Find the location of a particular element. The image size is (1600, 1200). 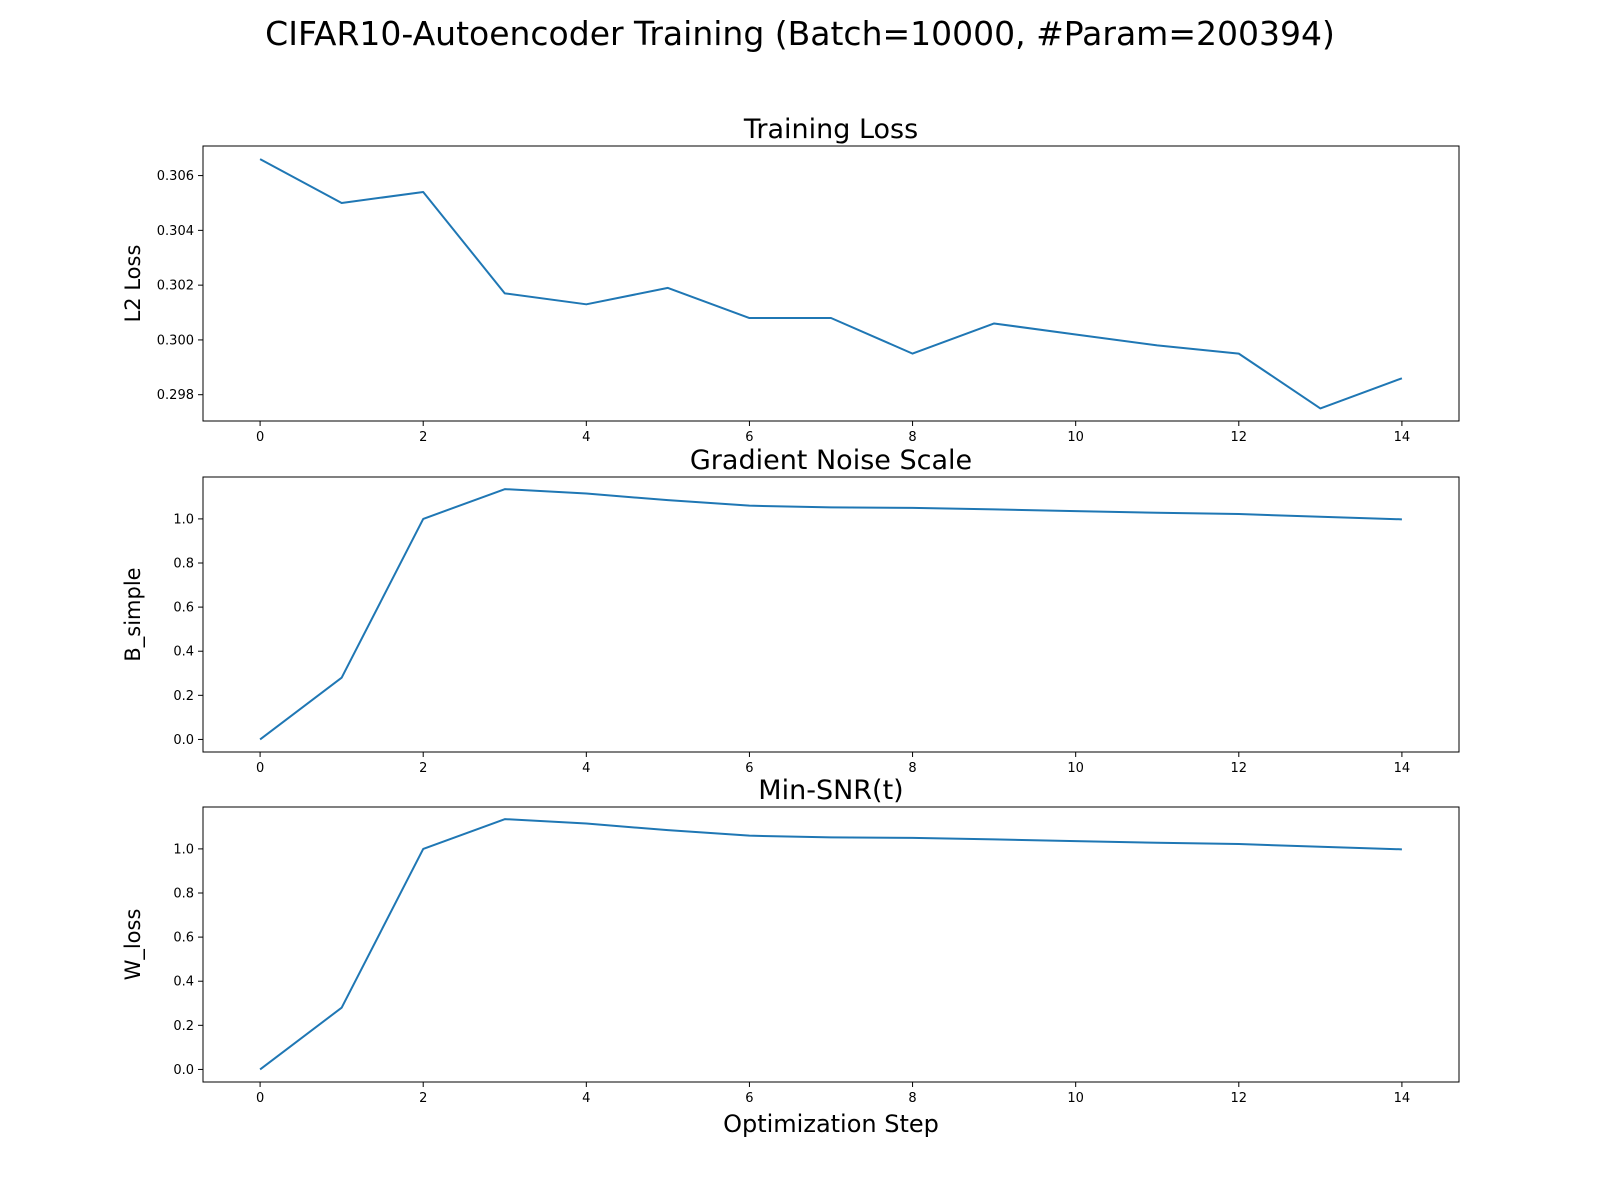

chart-2-ytick-label: 0.8 is located at coordinates (183, 564).